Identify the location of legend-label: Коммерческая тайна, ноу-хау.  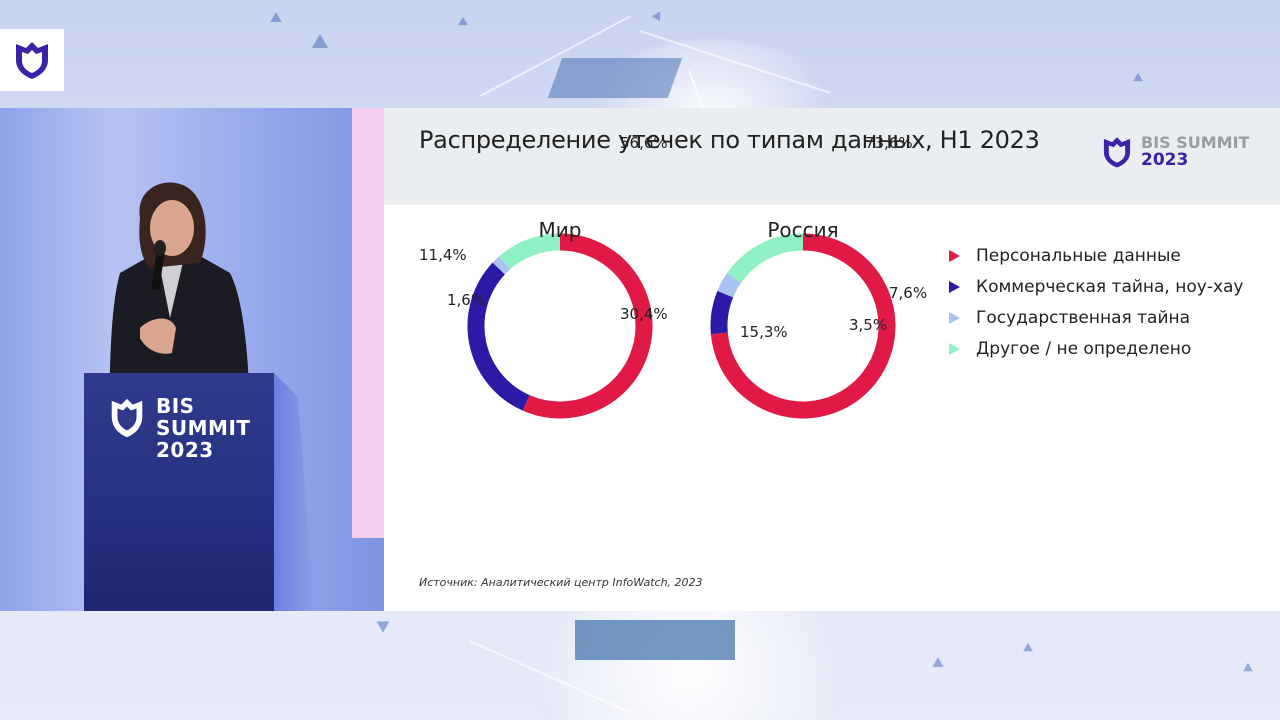
(1110, 286).